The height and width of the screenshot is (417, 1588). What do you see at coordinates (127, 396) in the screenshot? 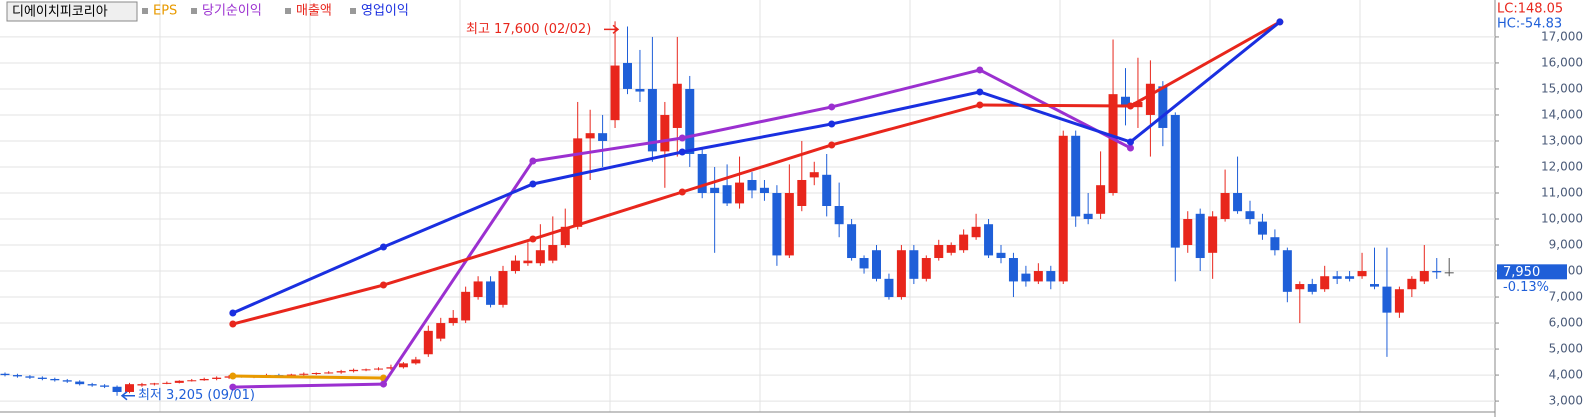
I see `annotation-arrow` at bounding box center [127, 396].